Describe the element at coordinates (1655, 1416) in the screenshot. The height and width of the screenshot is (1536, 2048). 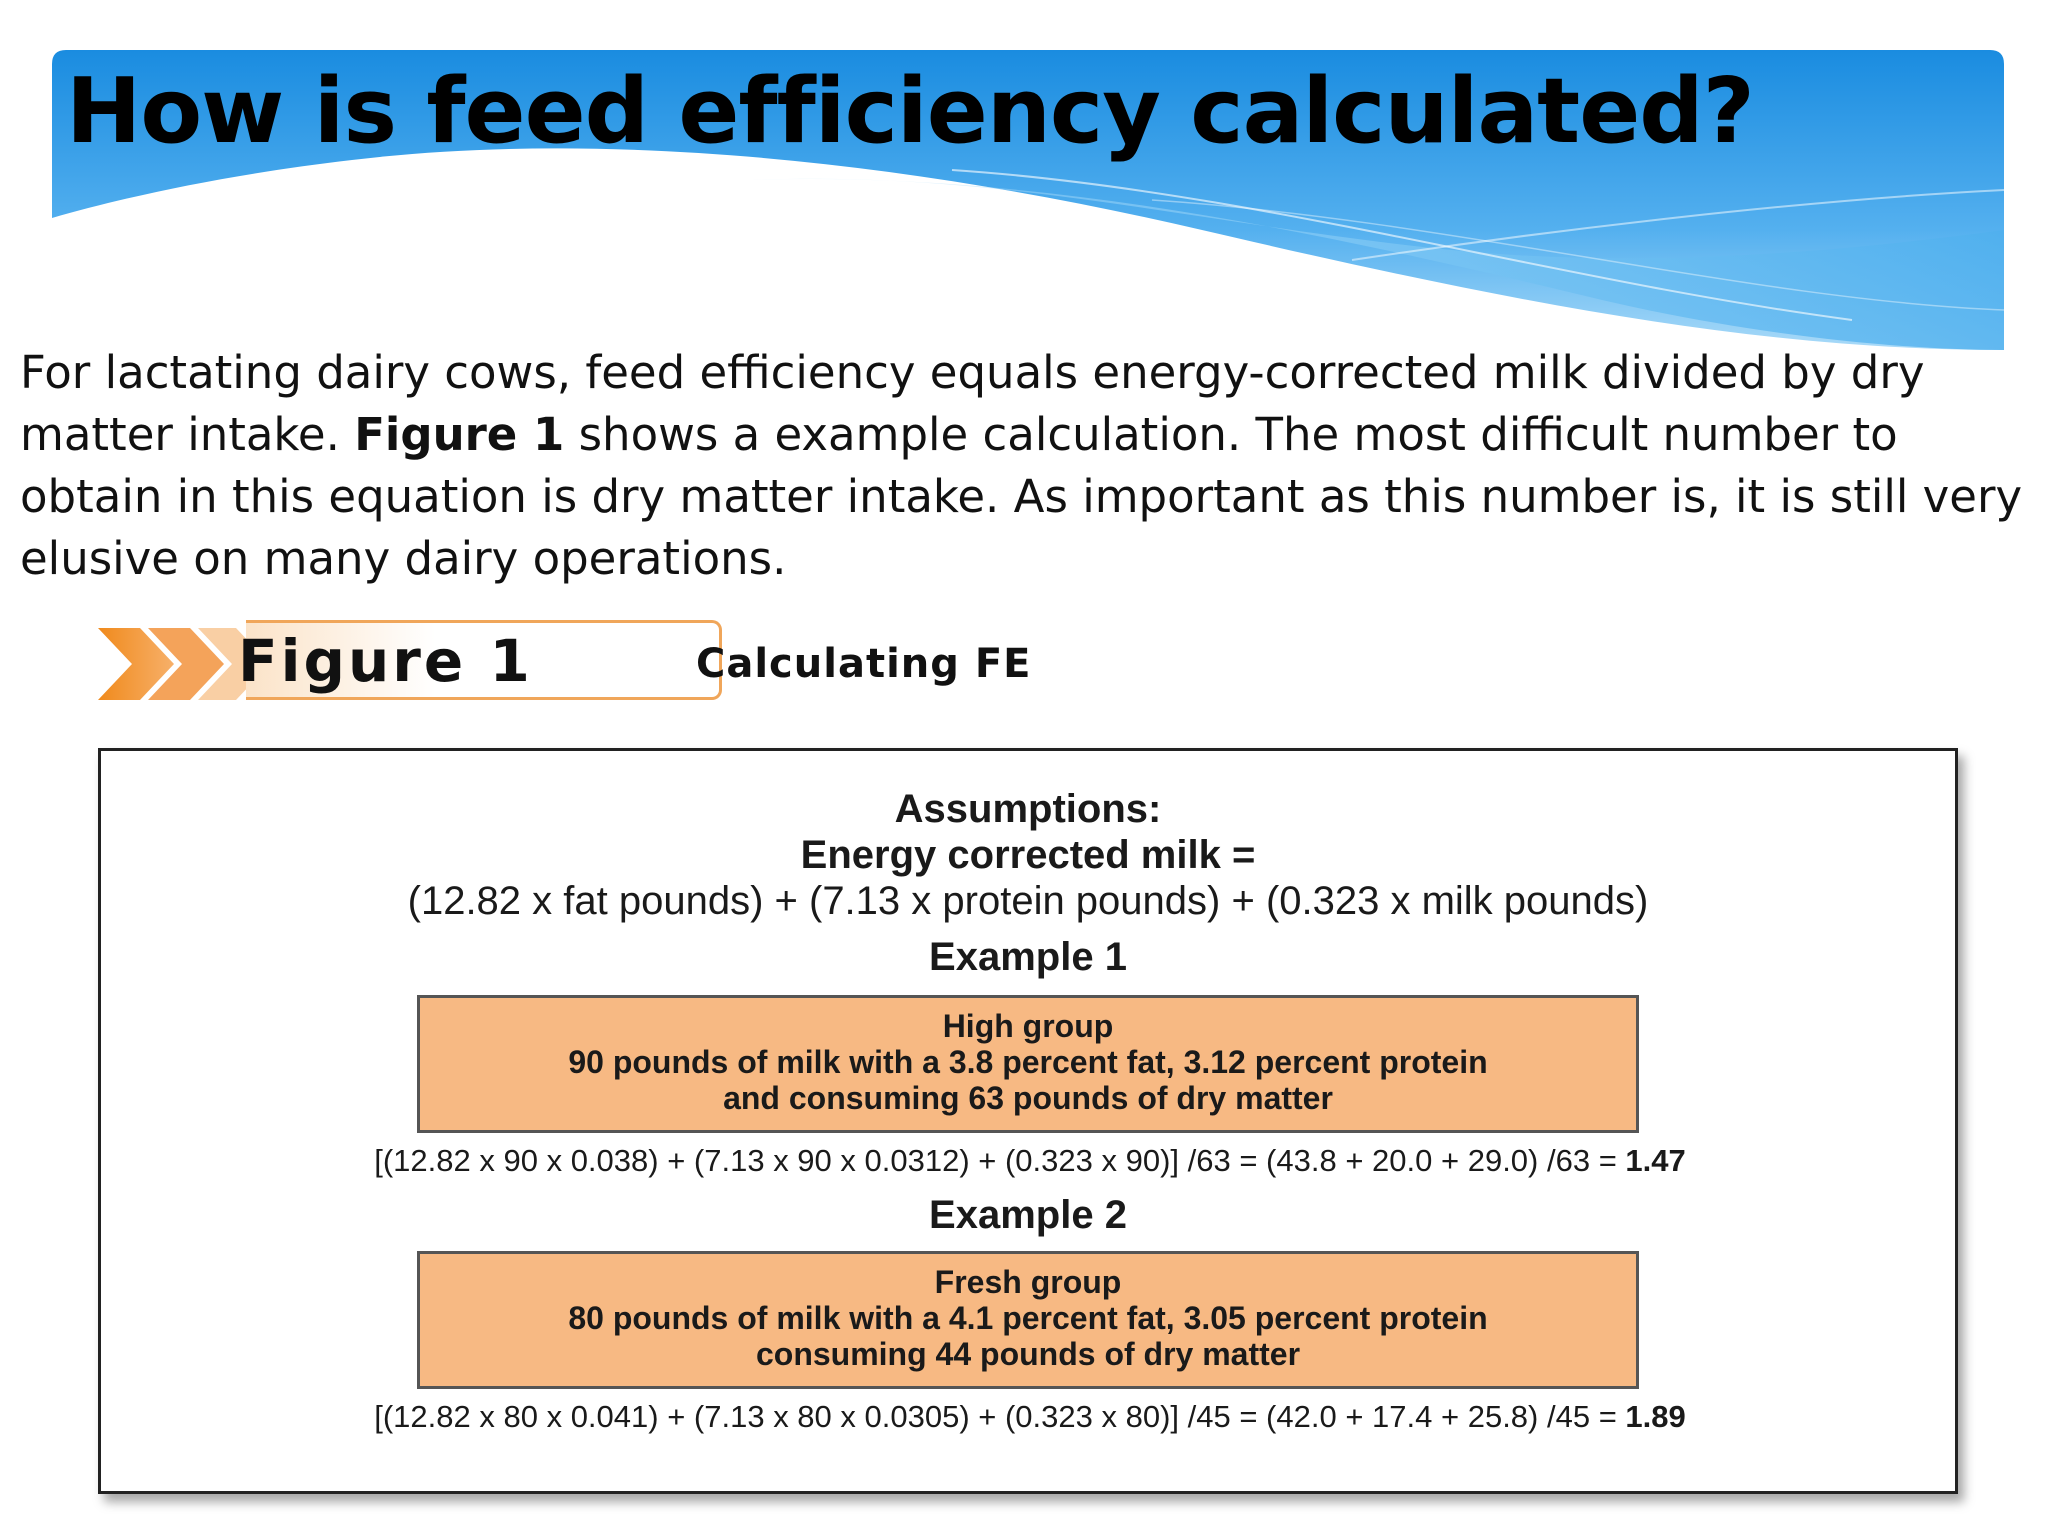
I see `example-2-result: 1.89` at that location.